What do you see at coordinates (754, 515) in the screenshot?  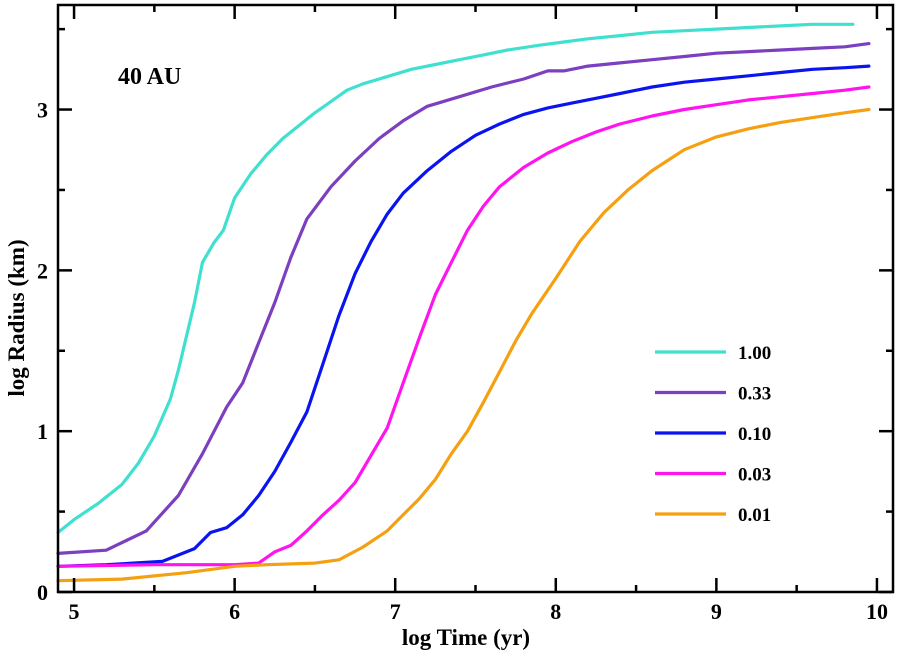 I see `legend-label-0-01: 0.01` at bounding box center [754, 515].